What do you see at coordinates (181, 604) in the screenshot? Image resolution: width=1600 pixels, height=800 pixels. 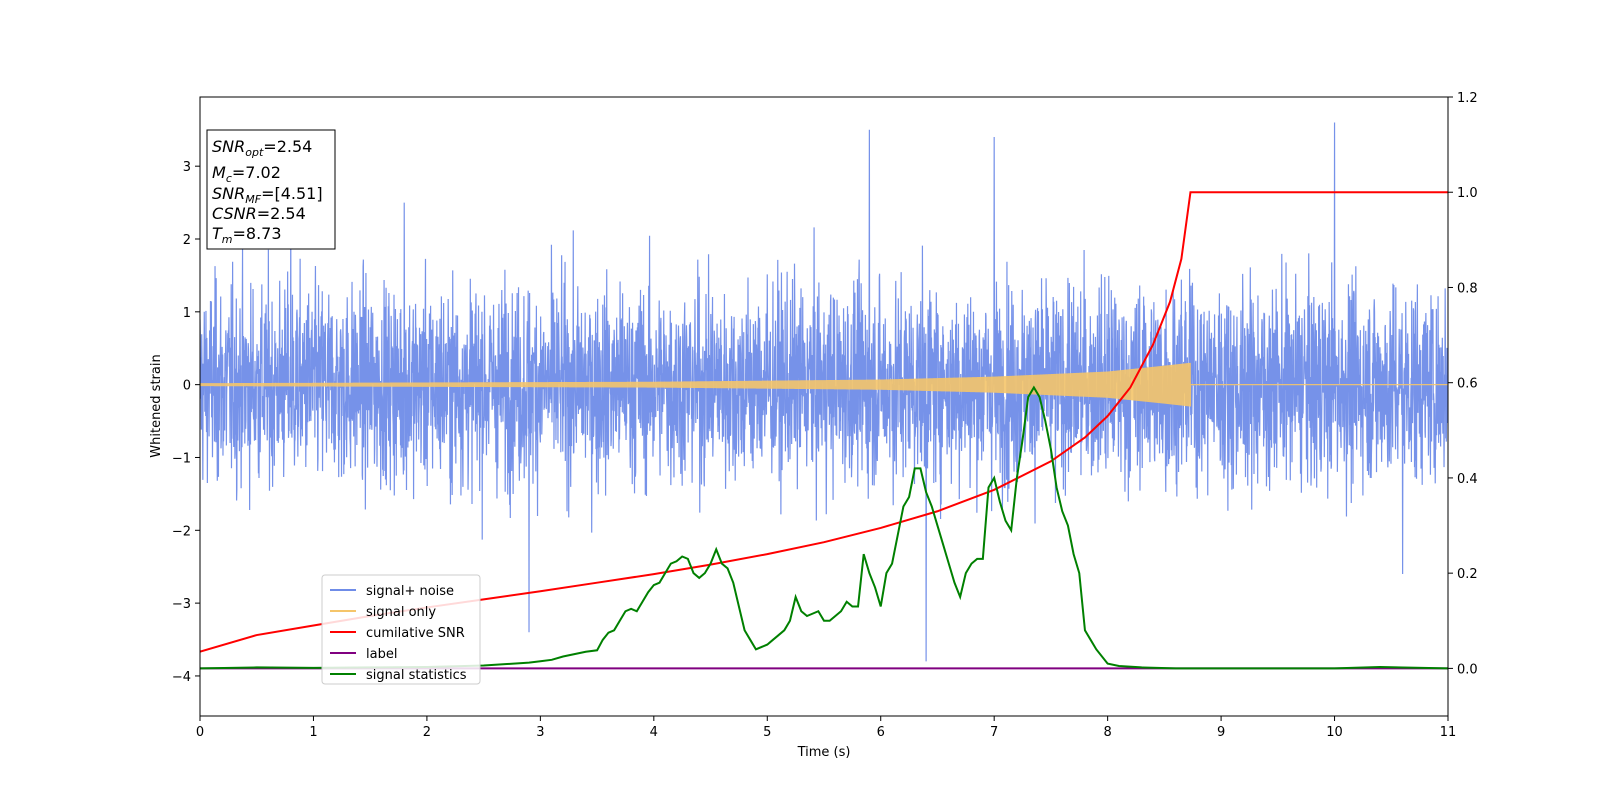 I see `y-left-tick-label: −3` at bounding box center [181, 604].